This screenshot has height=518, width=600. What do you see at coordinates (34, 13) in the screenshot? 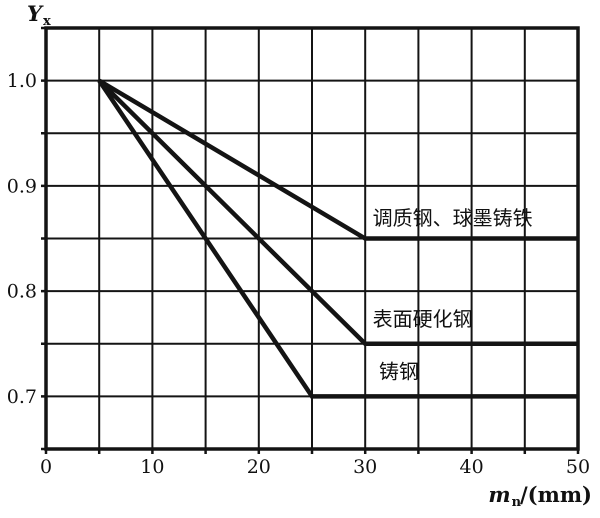
I see `y-axis-symbol: Y` at bounding box center [34, 13].